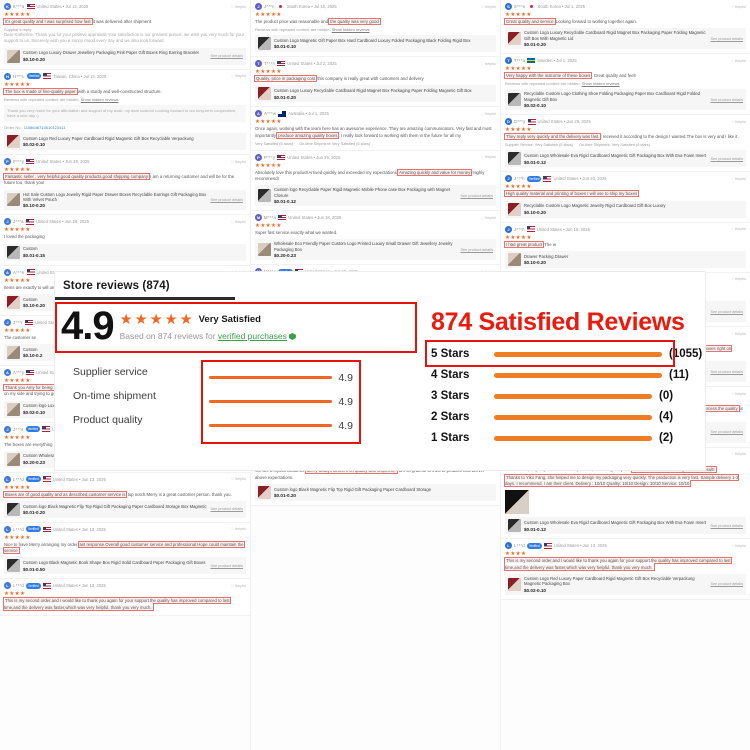 This screenshot has width=750, height=750. What do you see at coordinates (44, 128) in the screenshot?
I see `order-number-value: 1108646713610123411` at bounding box center [44, 128].